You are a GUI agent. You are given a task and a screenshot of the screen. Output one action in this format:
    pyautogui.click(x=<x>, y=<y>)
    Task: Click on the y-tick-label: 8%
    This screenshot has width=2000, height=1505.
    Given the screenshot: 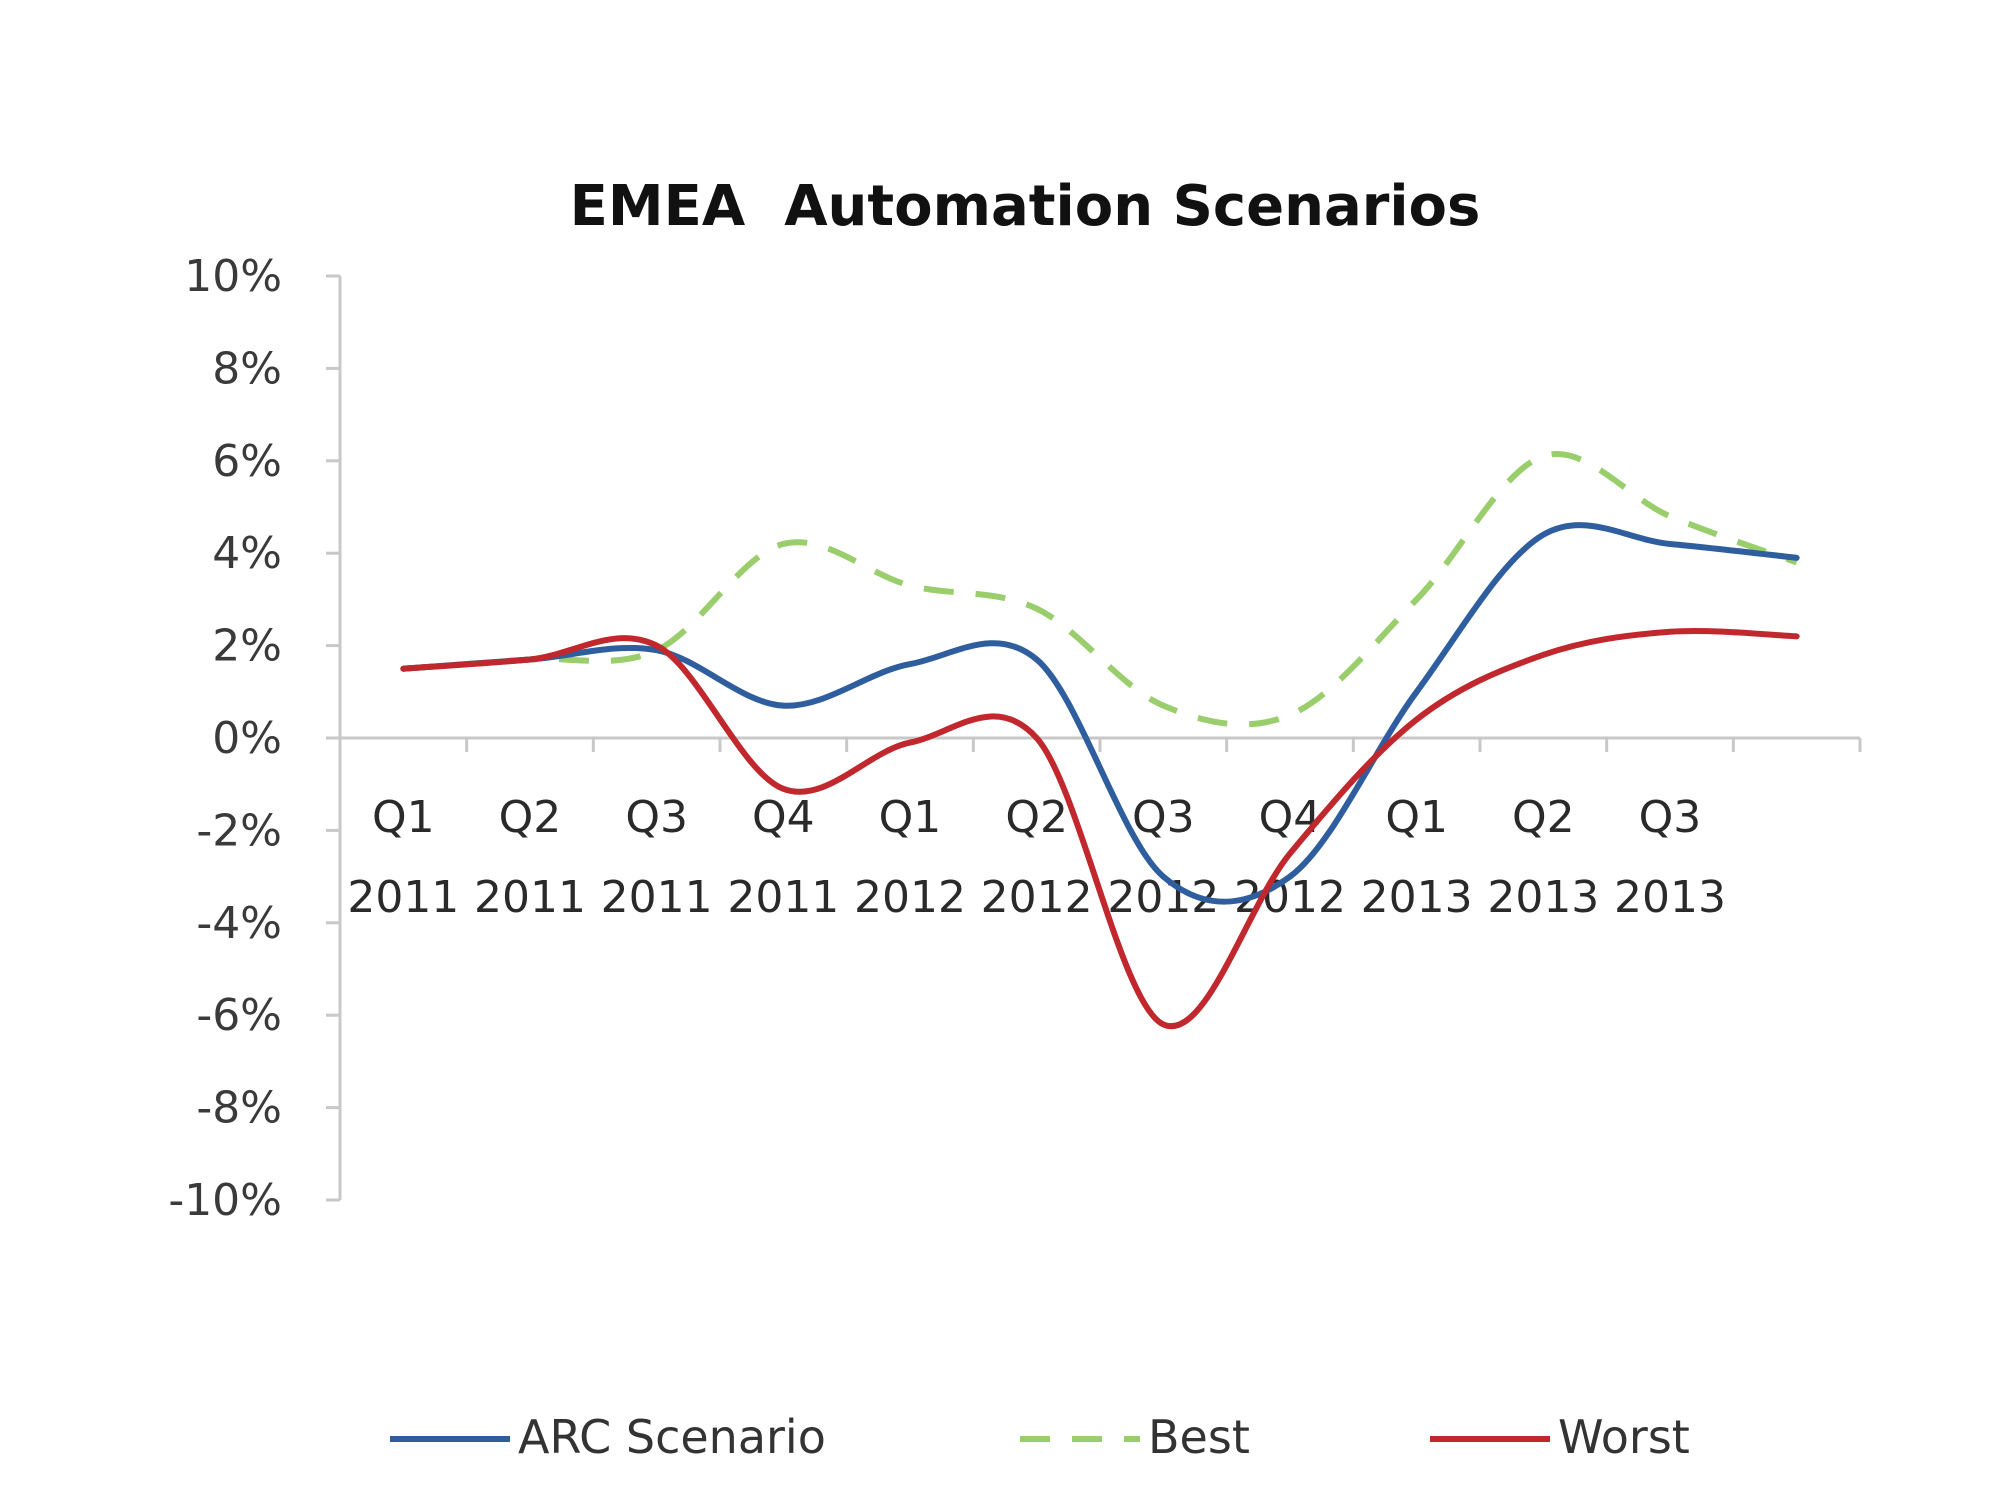 What is the action you would take?
    pyautogui.click(x=247, y=368)
    